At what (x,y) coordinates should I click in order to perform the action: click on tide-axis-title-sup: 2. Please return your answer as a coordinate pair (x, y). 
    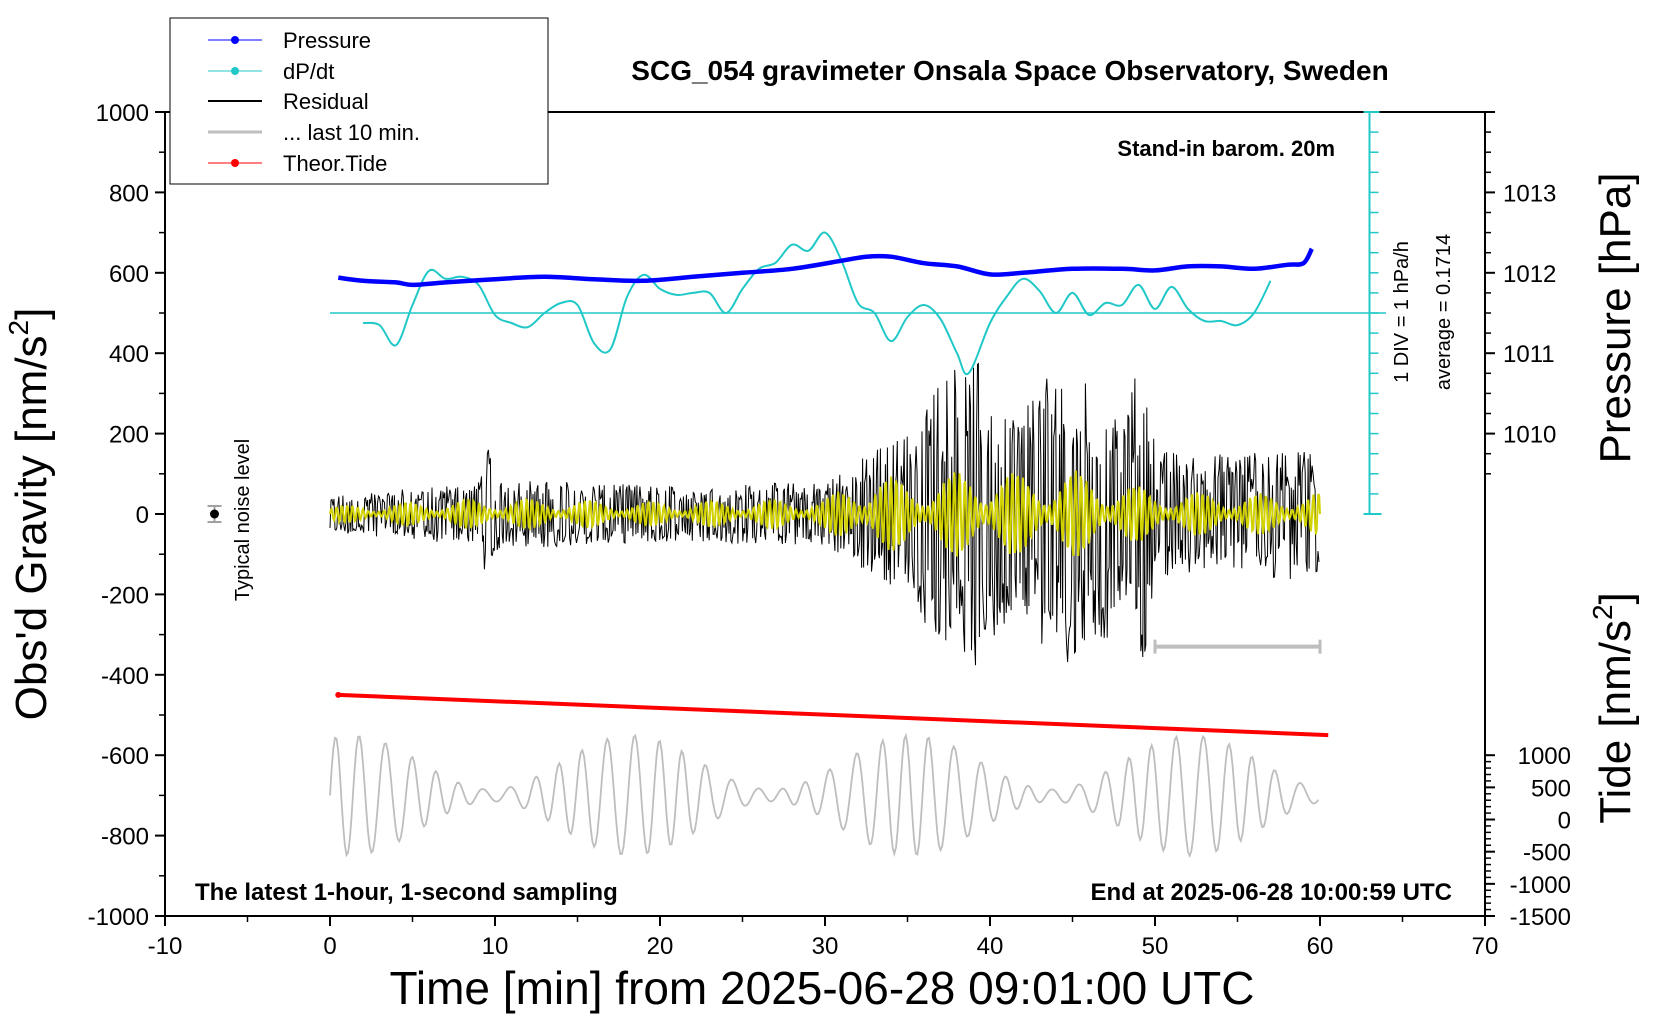
    Looking at the image, I should click on (1602, 612).